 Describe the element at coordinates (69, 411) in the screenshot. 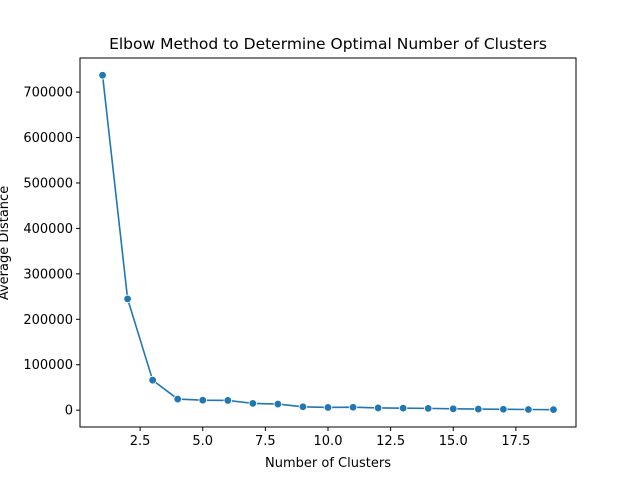

I see `y-tick-label: 0` at that location.